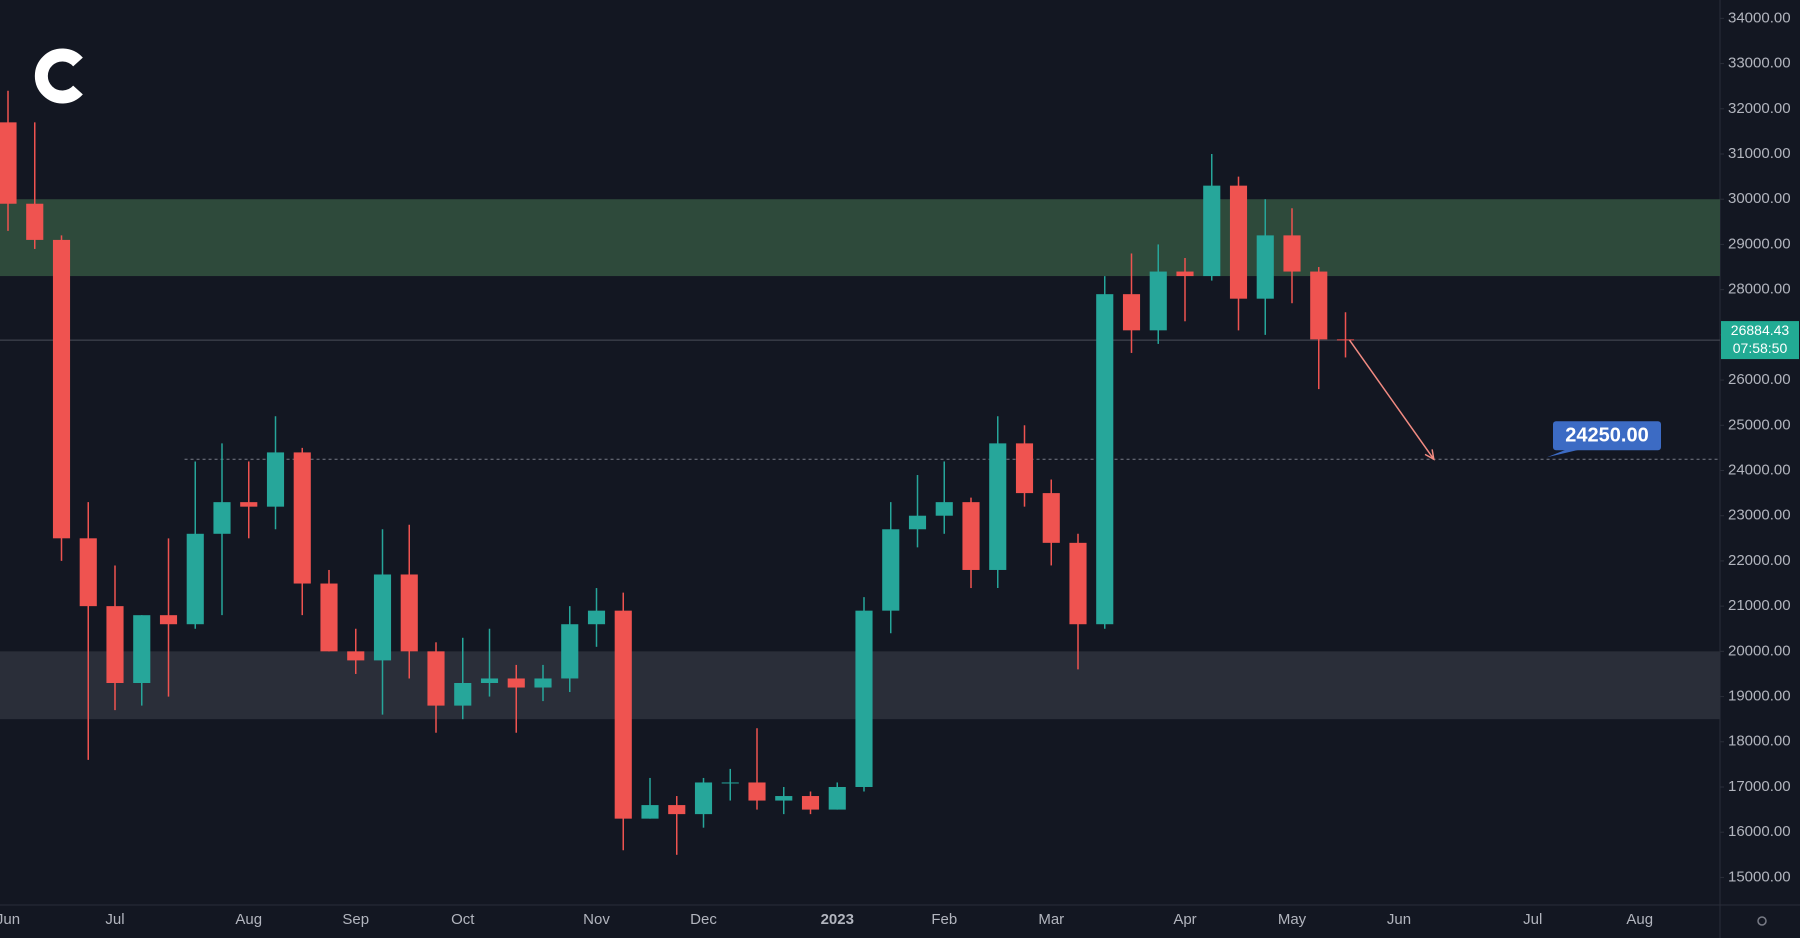 The image size is (1800, 938). Describe the element at coordinates (1759, 831) in the screenshot. I see `y-tick-label: 16000.00` at that location.